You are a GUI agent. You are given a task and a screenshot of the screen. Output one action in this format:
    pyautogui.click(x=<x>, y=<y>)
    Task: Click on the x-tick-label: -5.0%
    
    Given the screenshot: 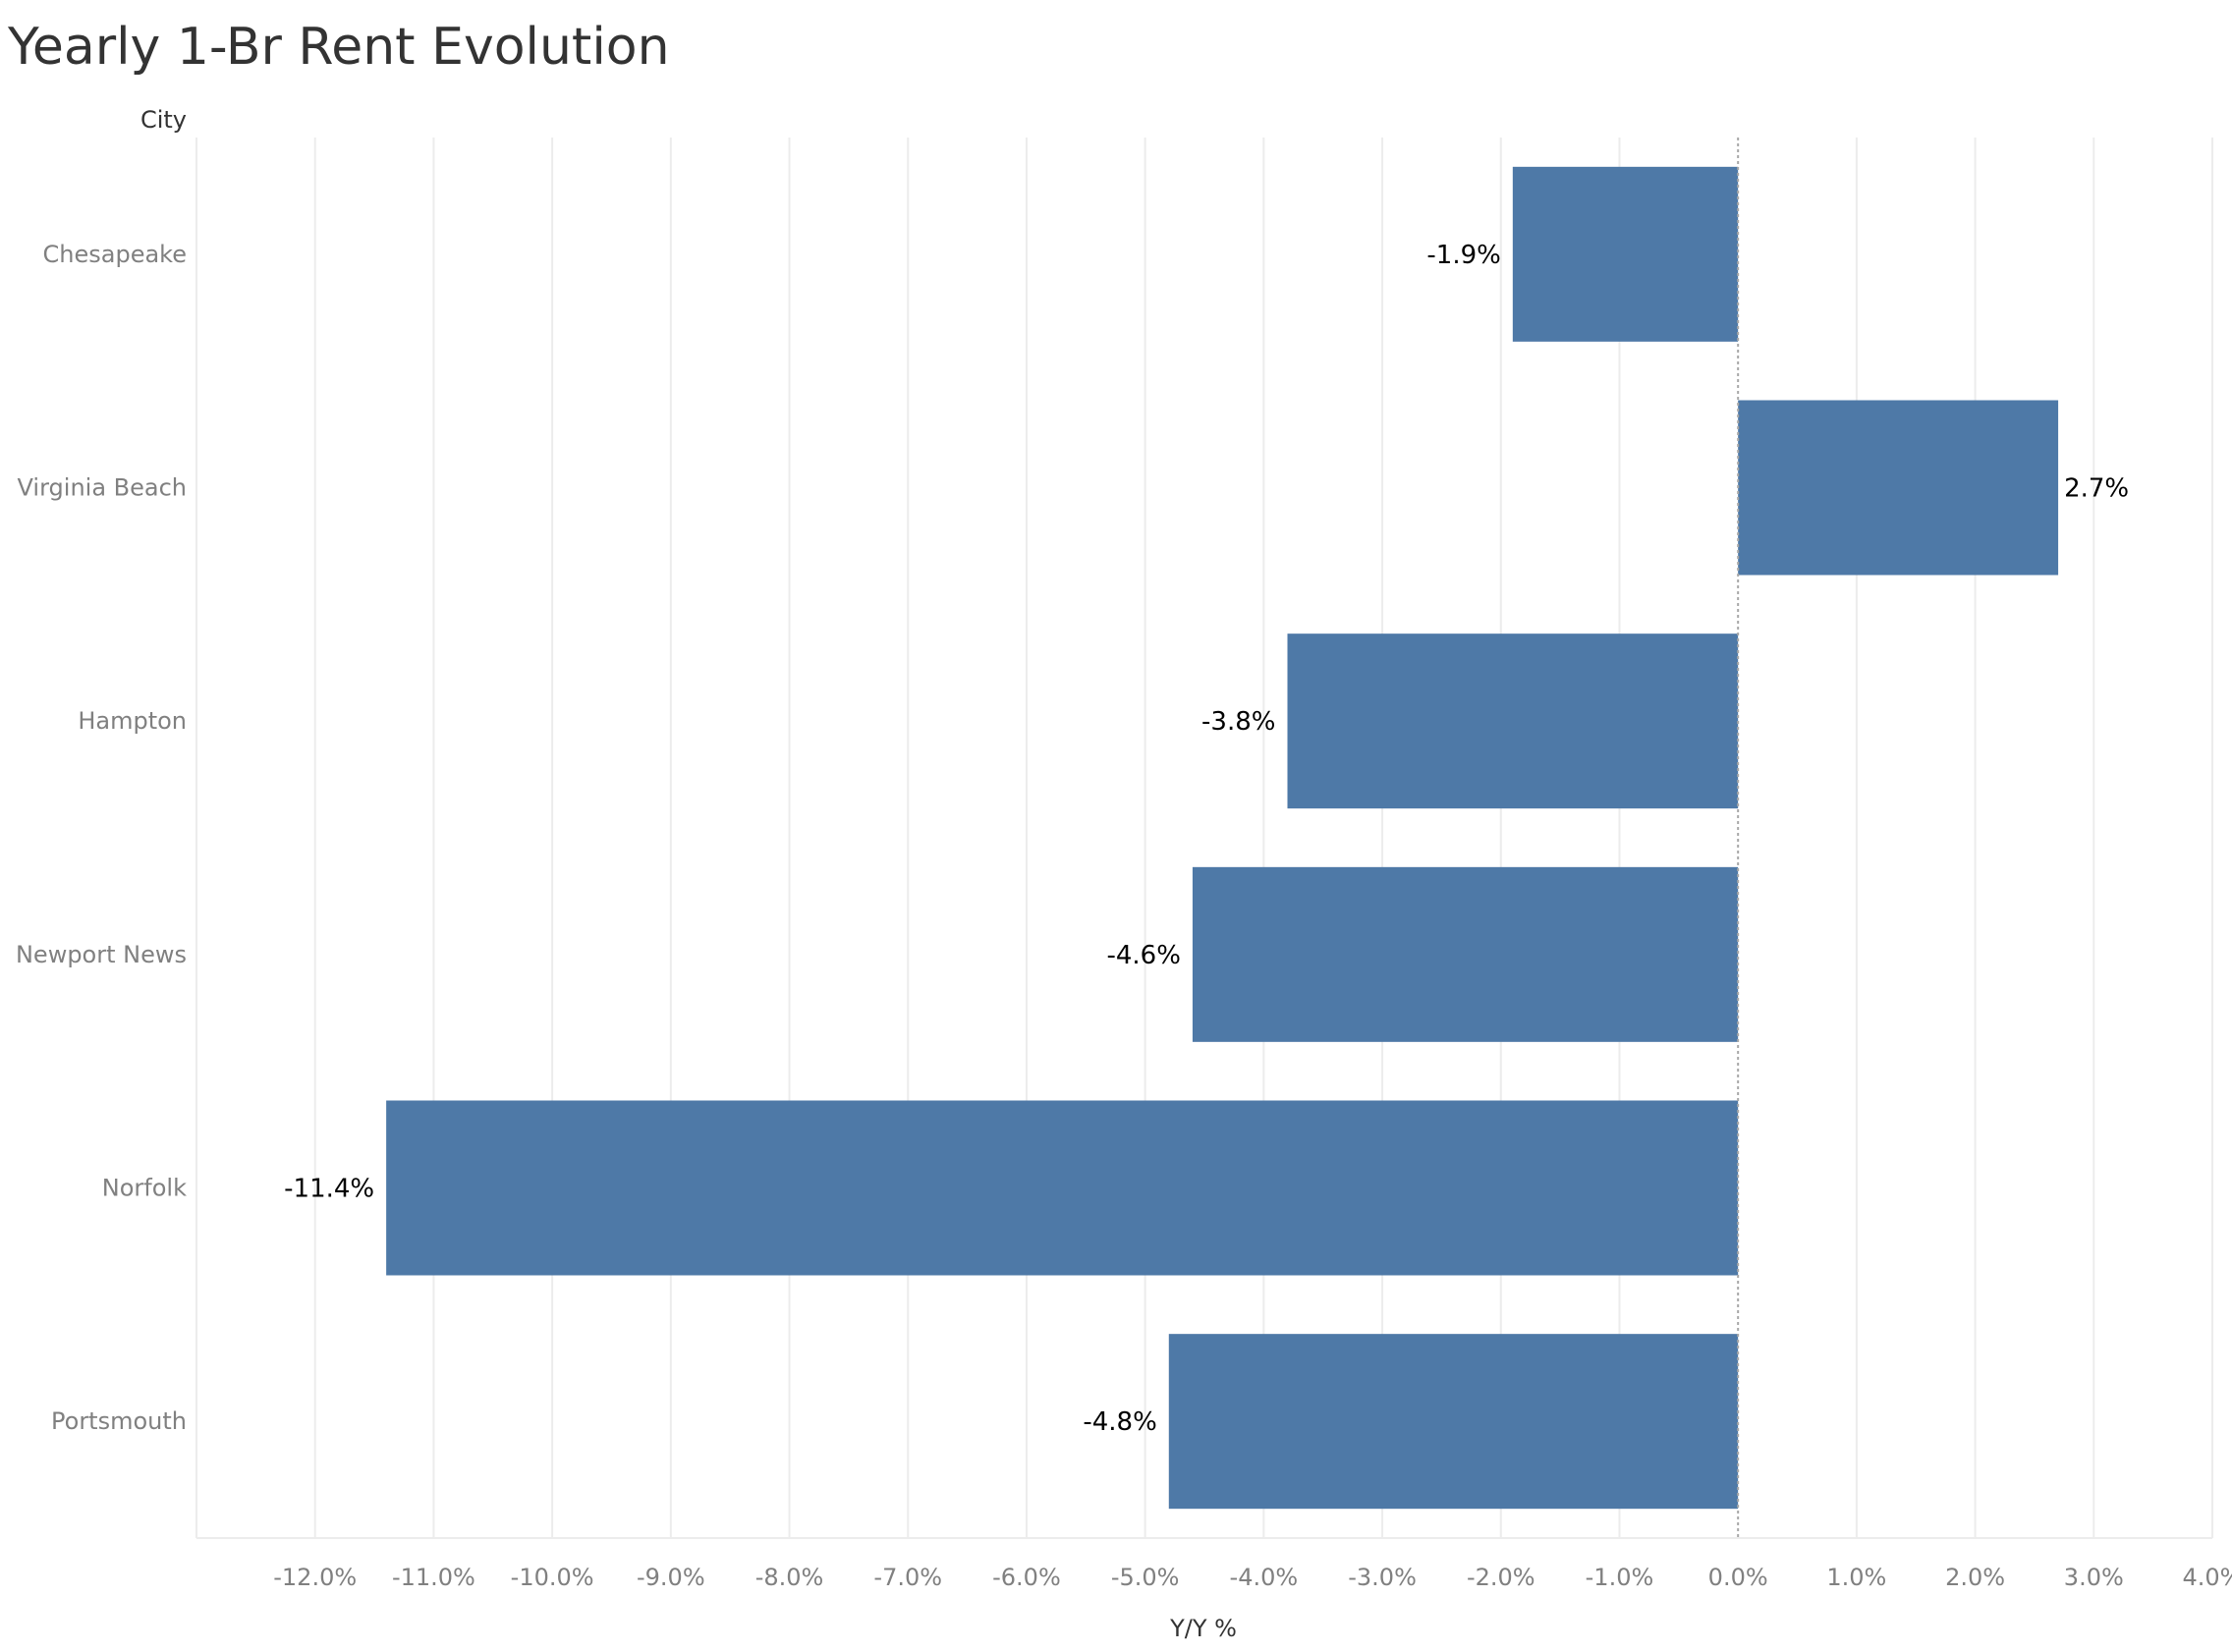 What is the action you would take?
    pyautogui.click(x=1146, y=1577)
    